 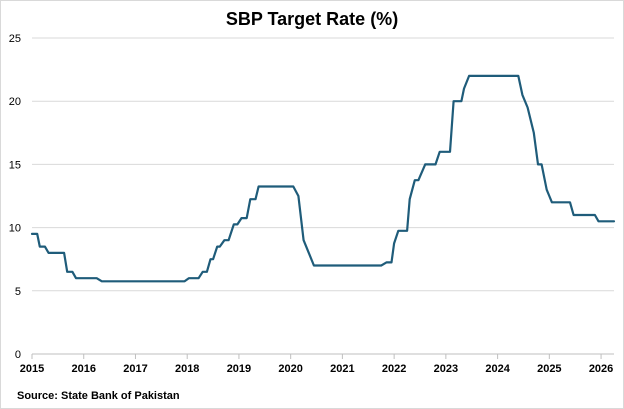 I want to click on x-tick-label: 2019, so click(x=239, y=369).